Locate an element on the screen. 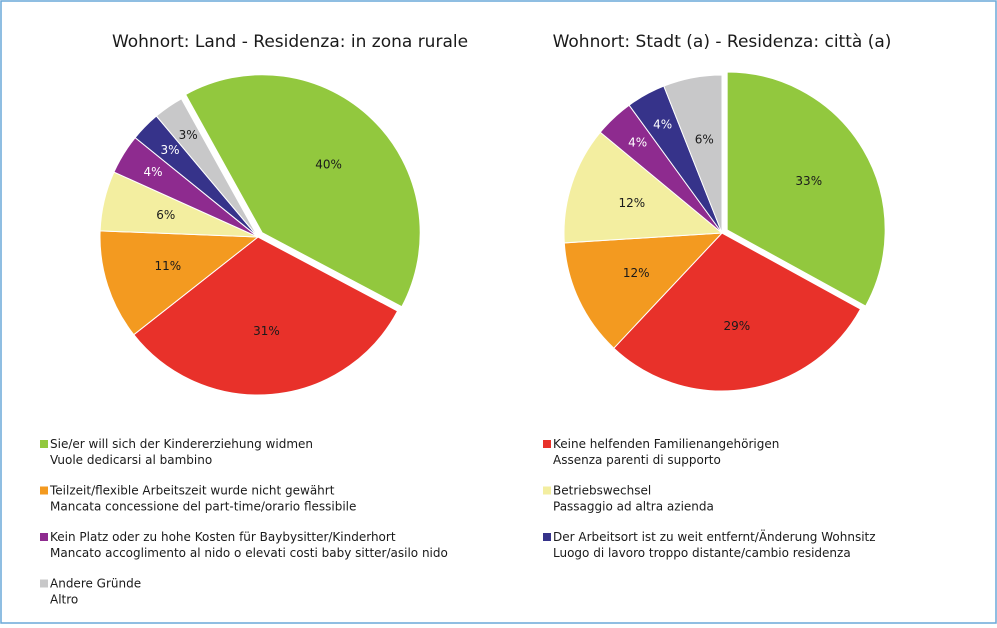 The height and width of the screenshot is (628, 997). legend-label: Assenza parenti di supporto is located at coordinates (637, 460).